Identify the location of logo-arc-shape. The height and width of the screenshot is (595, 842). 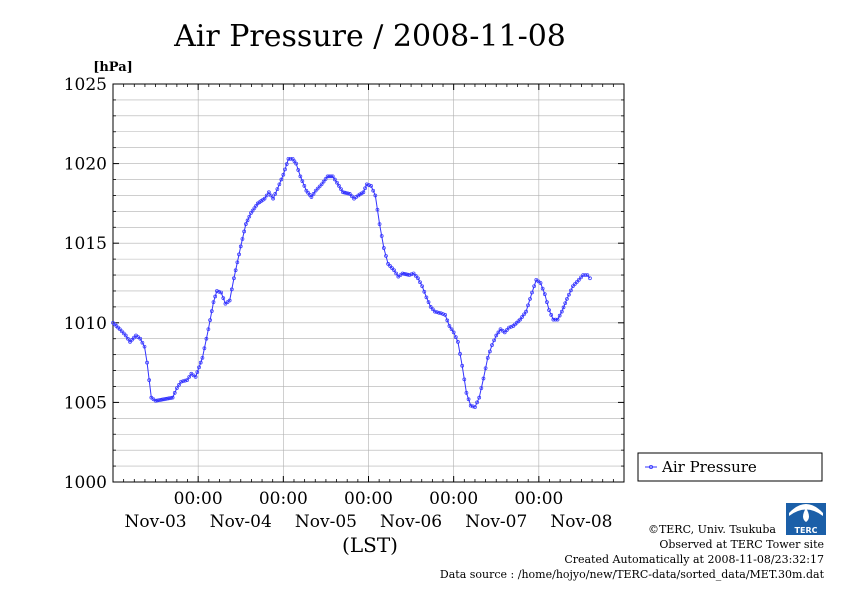
(806, 510).